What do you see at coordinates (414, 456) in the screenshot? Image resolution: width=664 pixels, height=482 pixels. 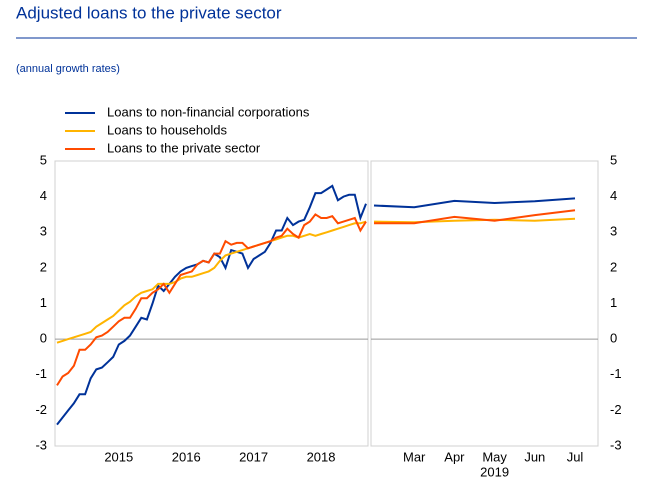 I see `x-tick-label: Mar` at bounding box center [414, 456].